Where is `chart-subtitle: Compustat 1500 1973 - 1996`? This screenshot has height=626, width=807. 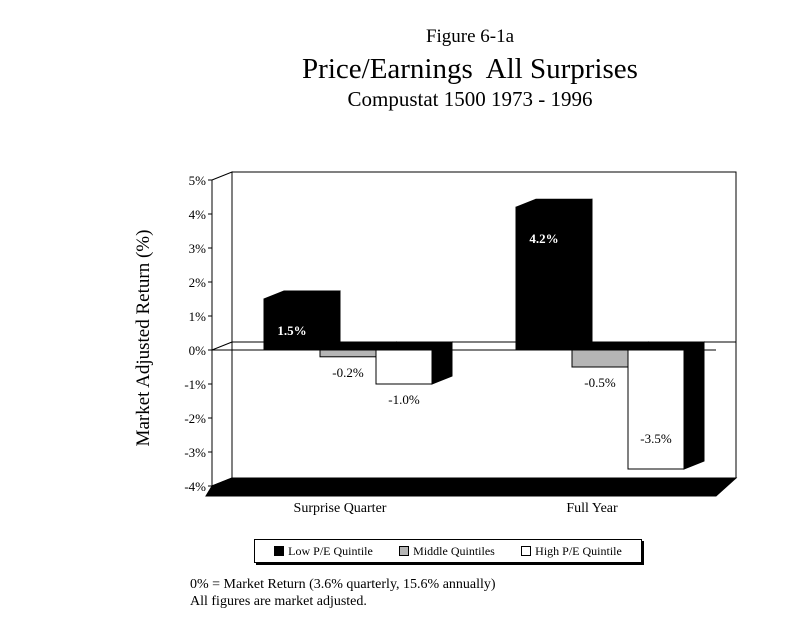
chart-subtitle: Compustat 1500 1973 - 1996 is located at coordinates (470, 99).